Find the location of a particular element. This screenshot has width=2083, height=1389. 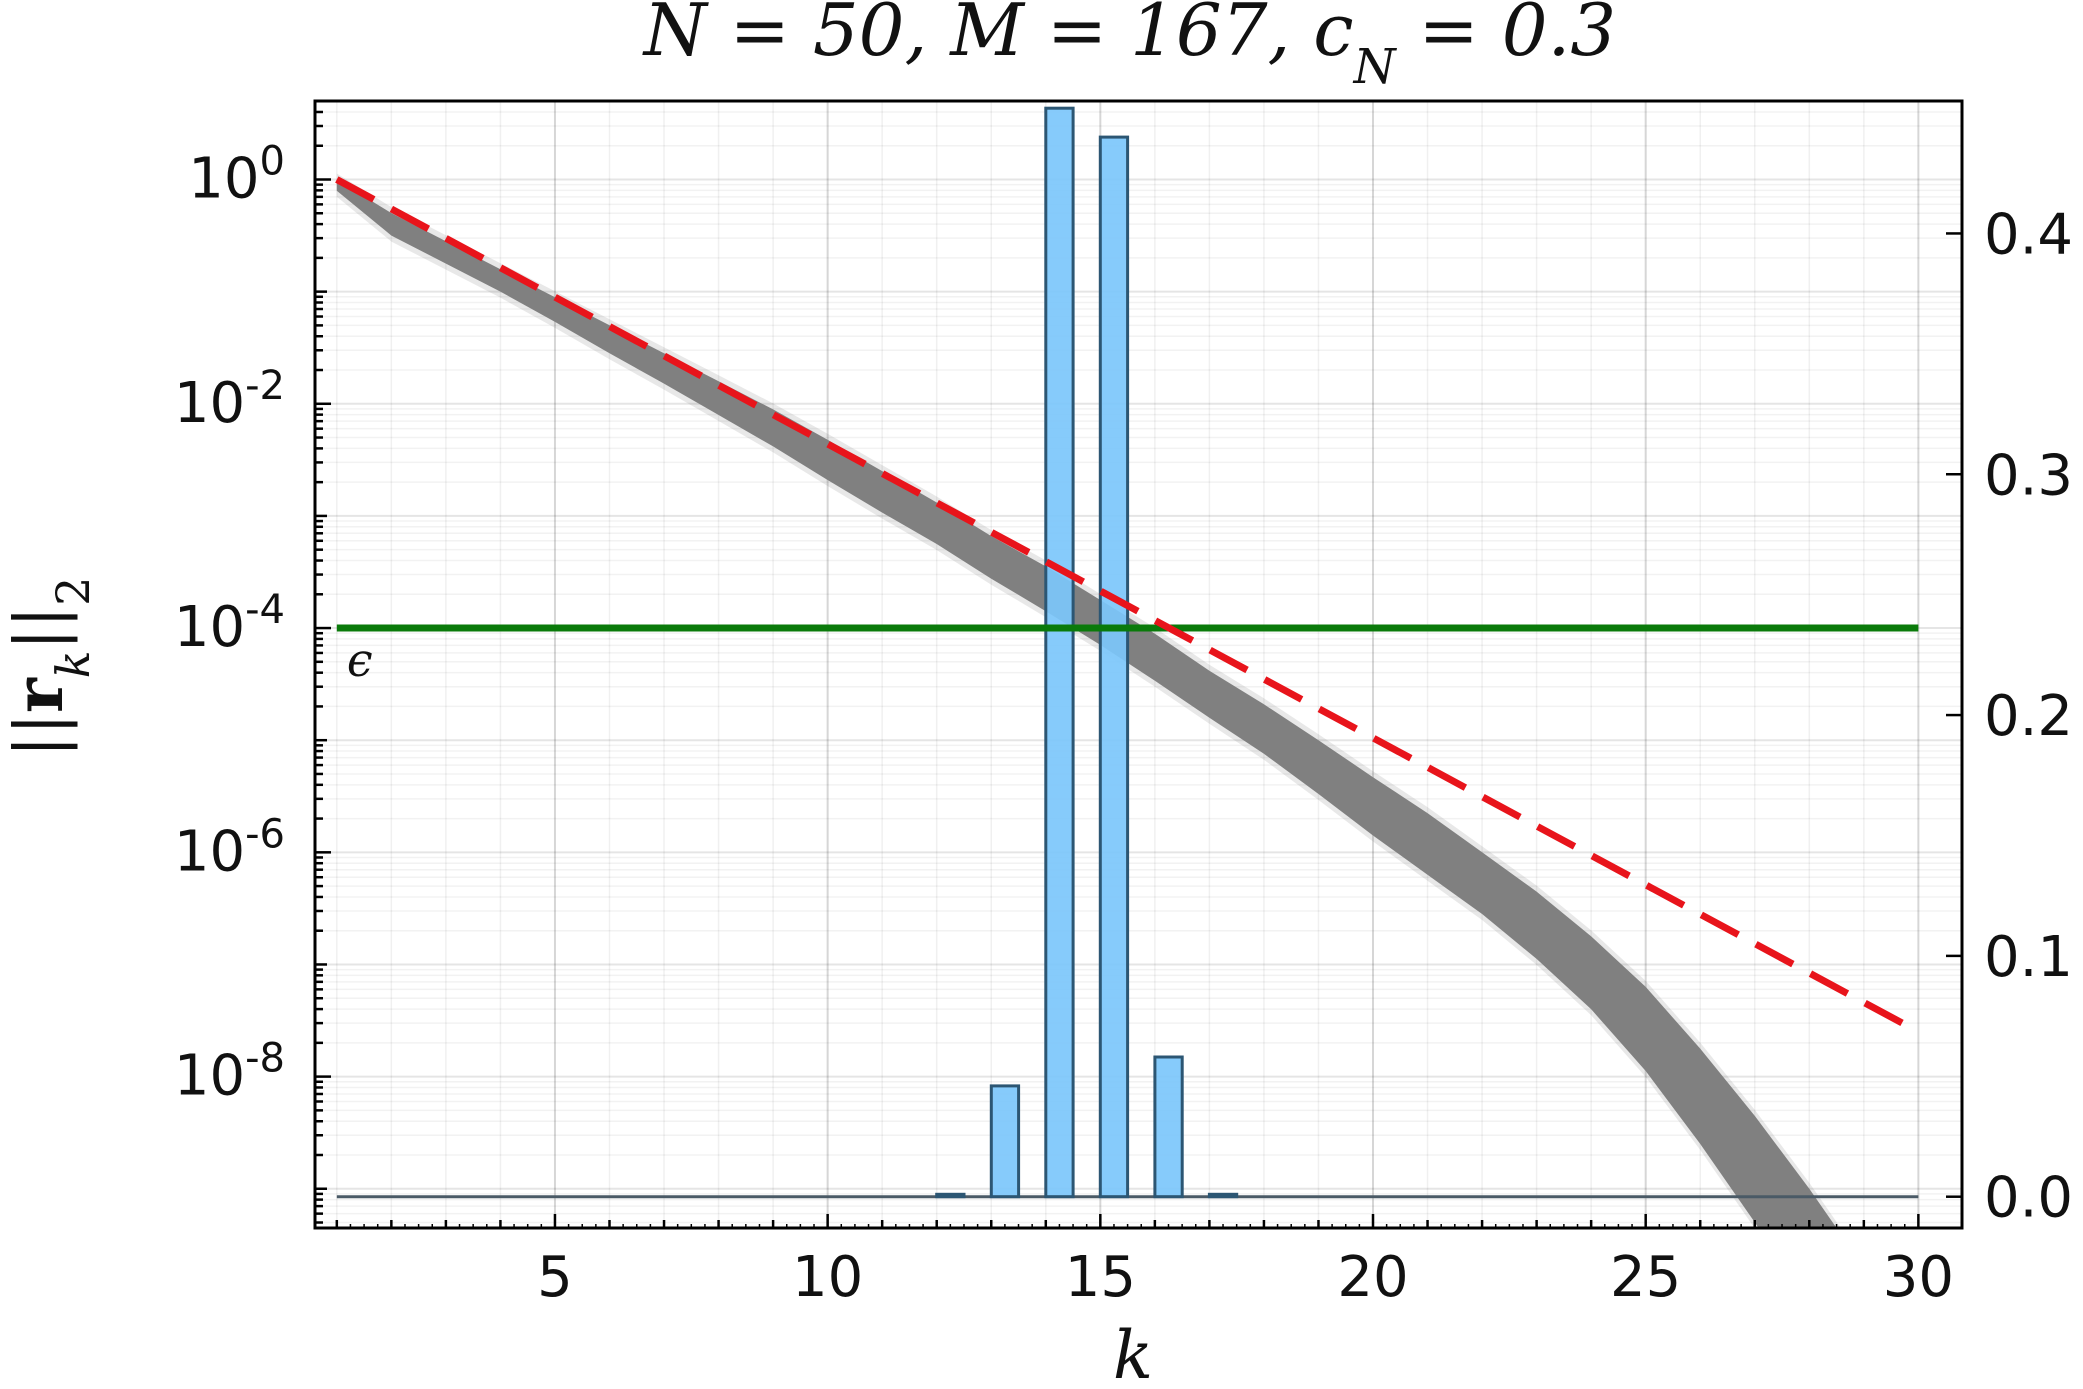

tick-exponent: -4 is located at coordinates (265, 610).